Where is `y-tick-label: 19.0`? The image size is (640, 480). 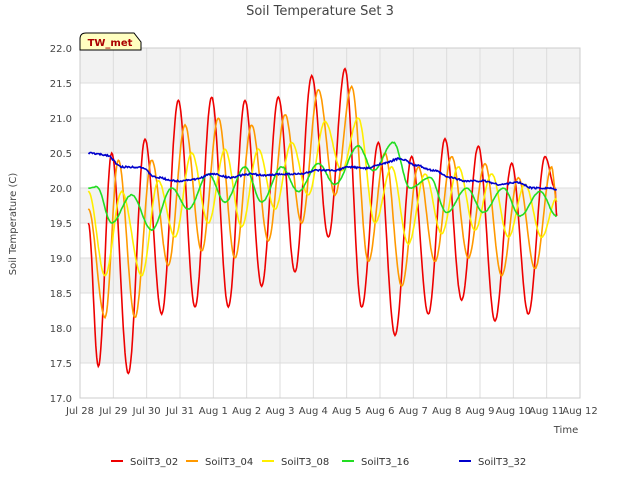
y-tick-label: 19.0 is located at coordinates (61, 259).